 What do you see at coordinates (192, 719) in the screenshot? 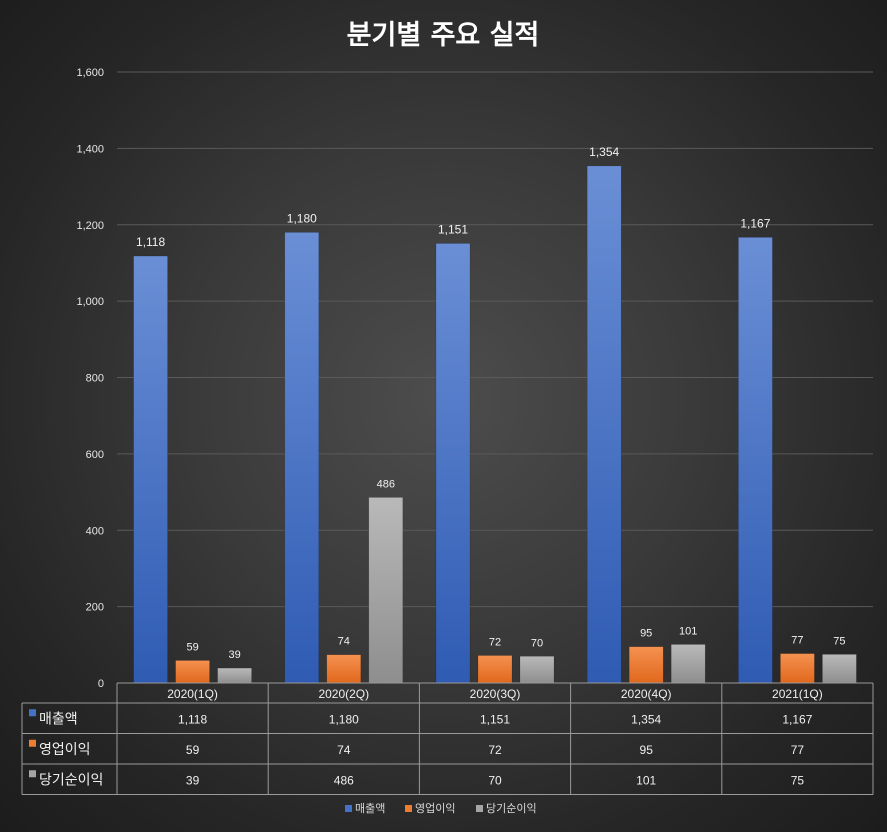
I see `table-cell: 1,118` at bounding box center [192, 719].